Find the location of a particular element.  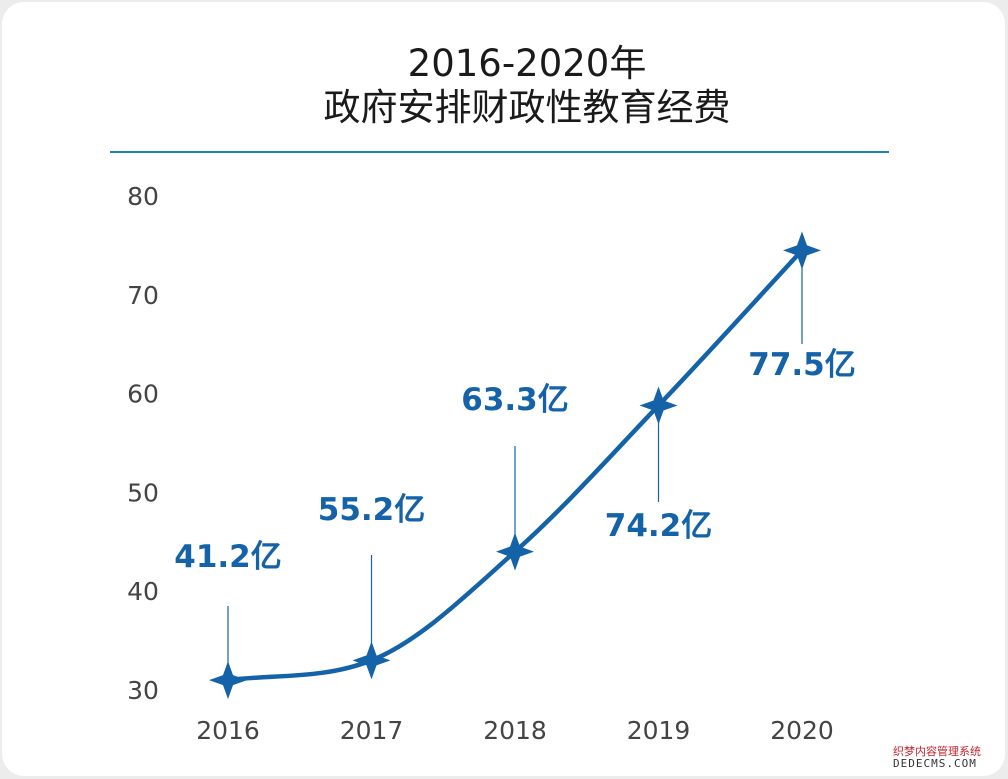

y-tick-label: 30 is located at coordinates (143, 690).